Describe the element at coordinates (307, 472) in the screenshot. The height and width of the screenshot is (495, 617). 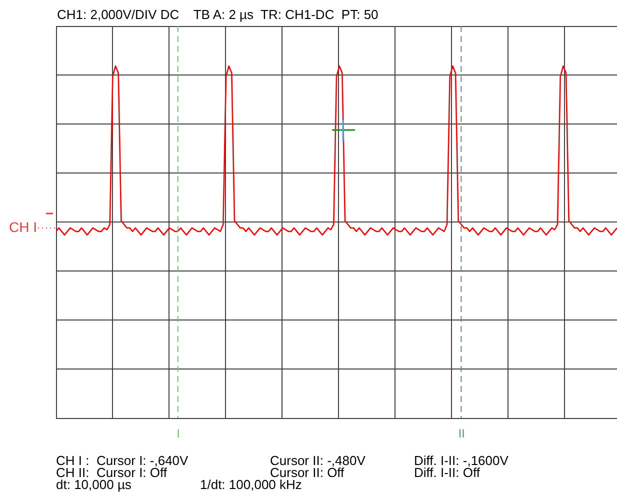
I see `text: Cursor II: Off` at that location.